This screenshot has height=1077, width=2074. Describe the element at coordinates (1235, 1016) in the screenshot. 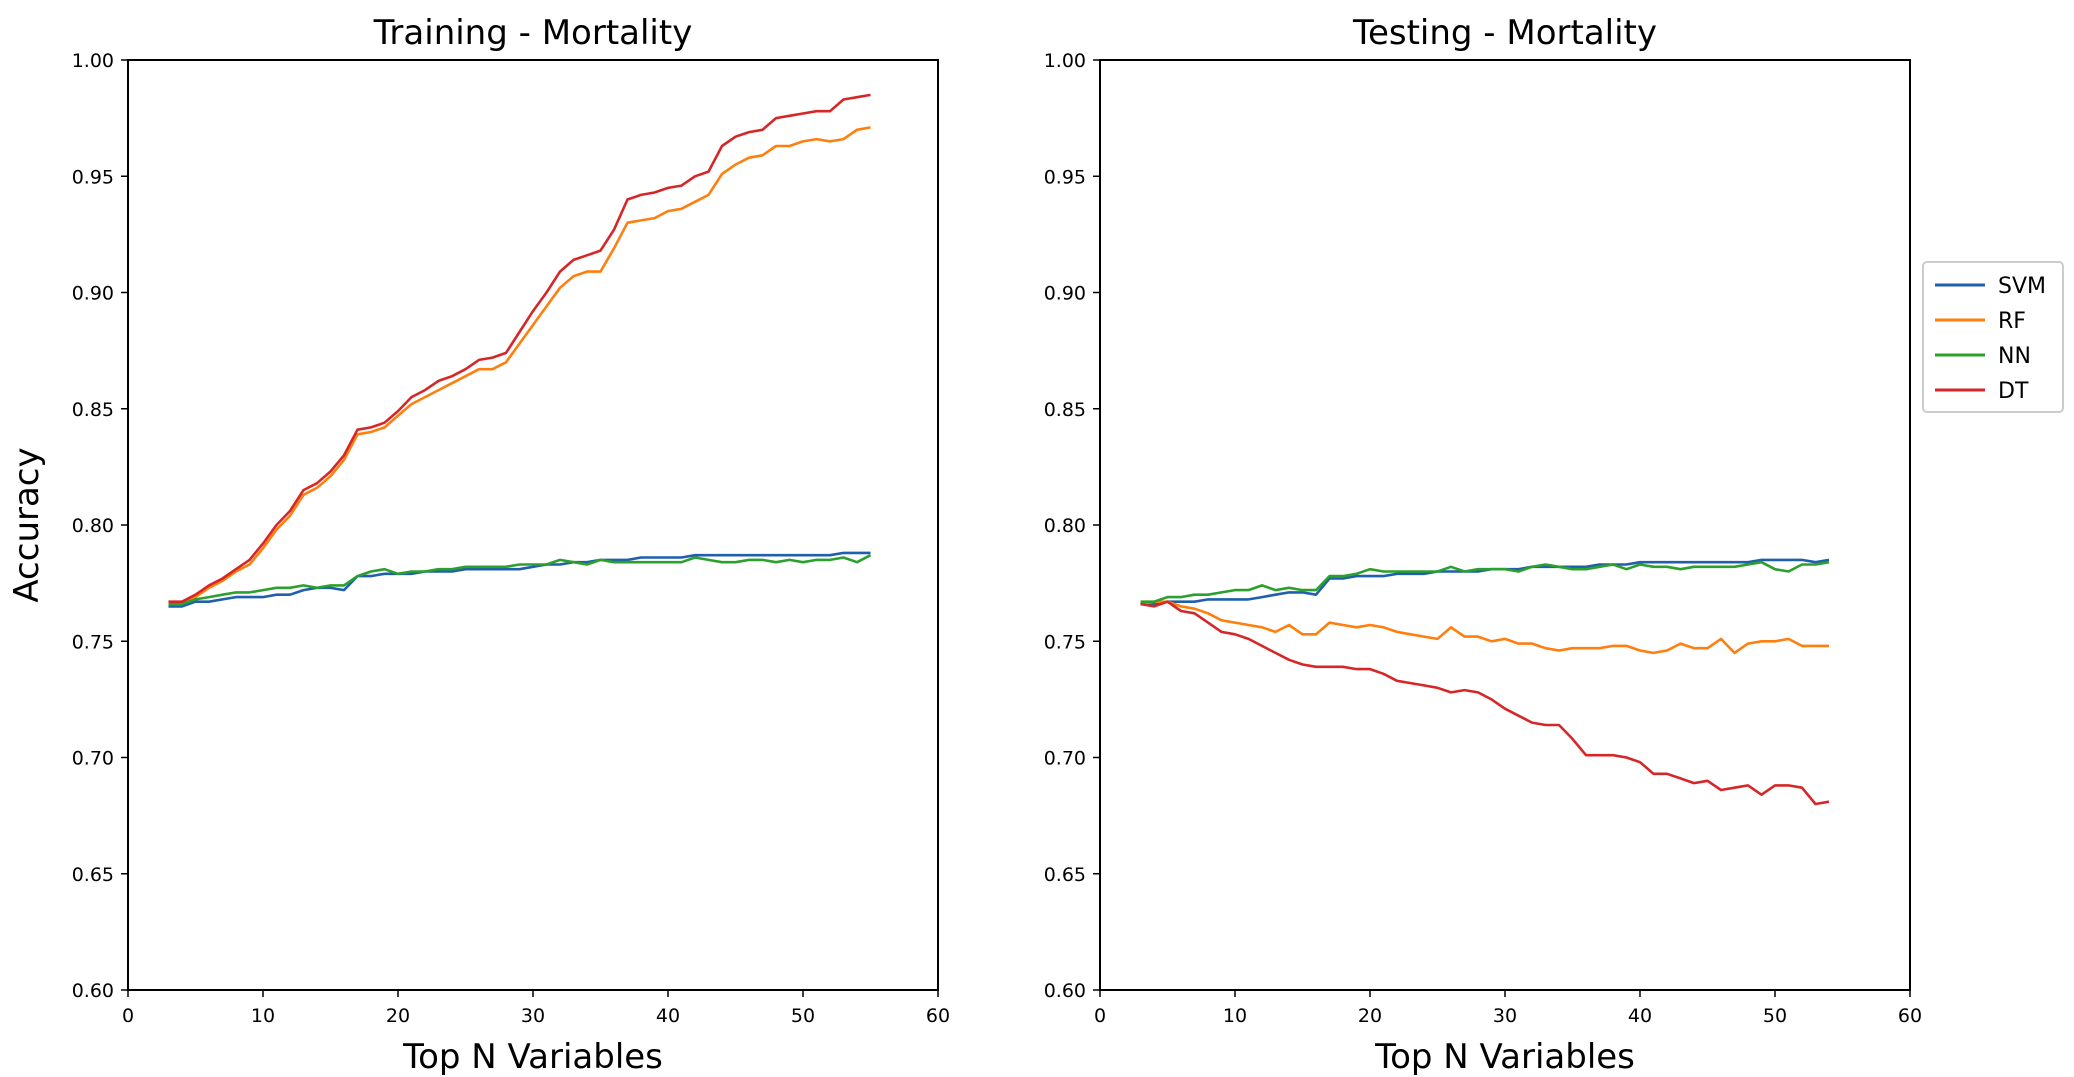

I see `testing-x-tick-label: 10` at that location.